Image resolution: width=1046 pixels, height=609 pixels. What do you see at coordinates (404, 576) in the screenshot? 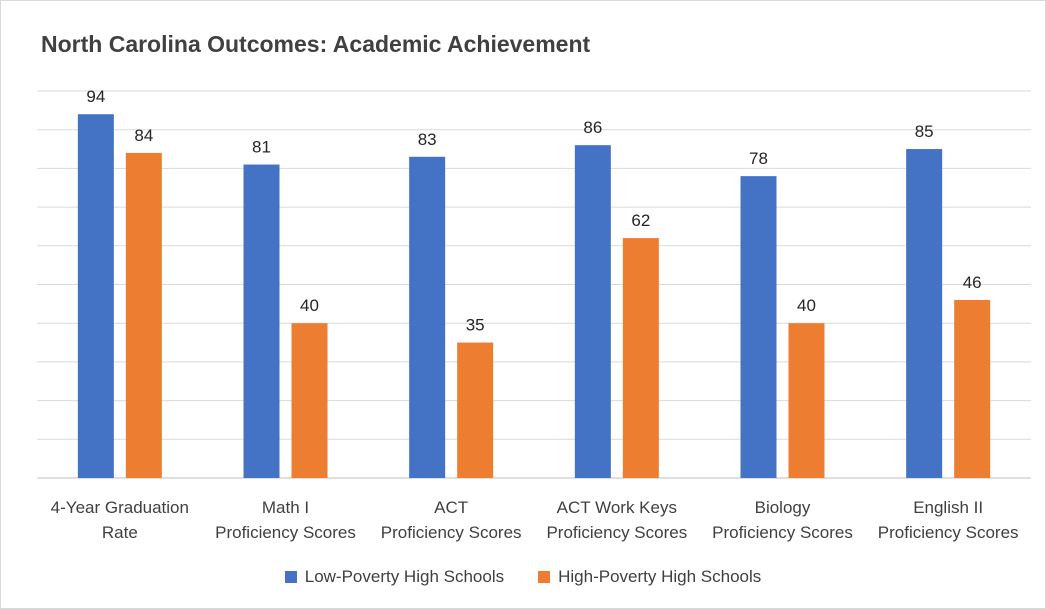
I see `legend-label-low-poverty: Low-Poverty High Schools` at bounding box center [404, 576].